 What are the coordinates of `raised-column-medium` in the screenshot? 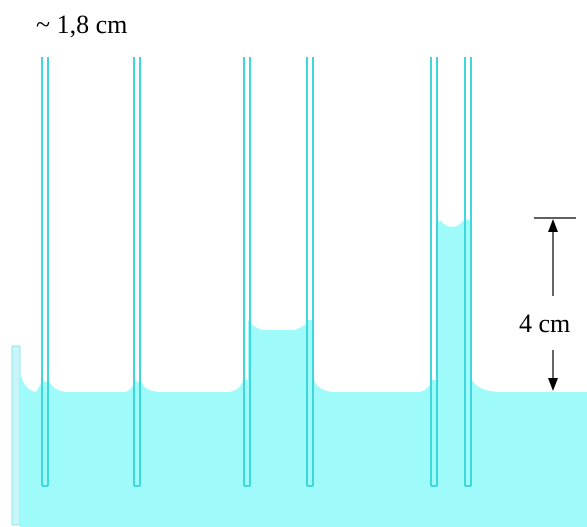 It's located at (279, 356).